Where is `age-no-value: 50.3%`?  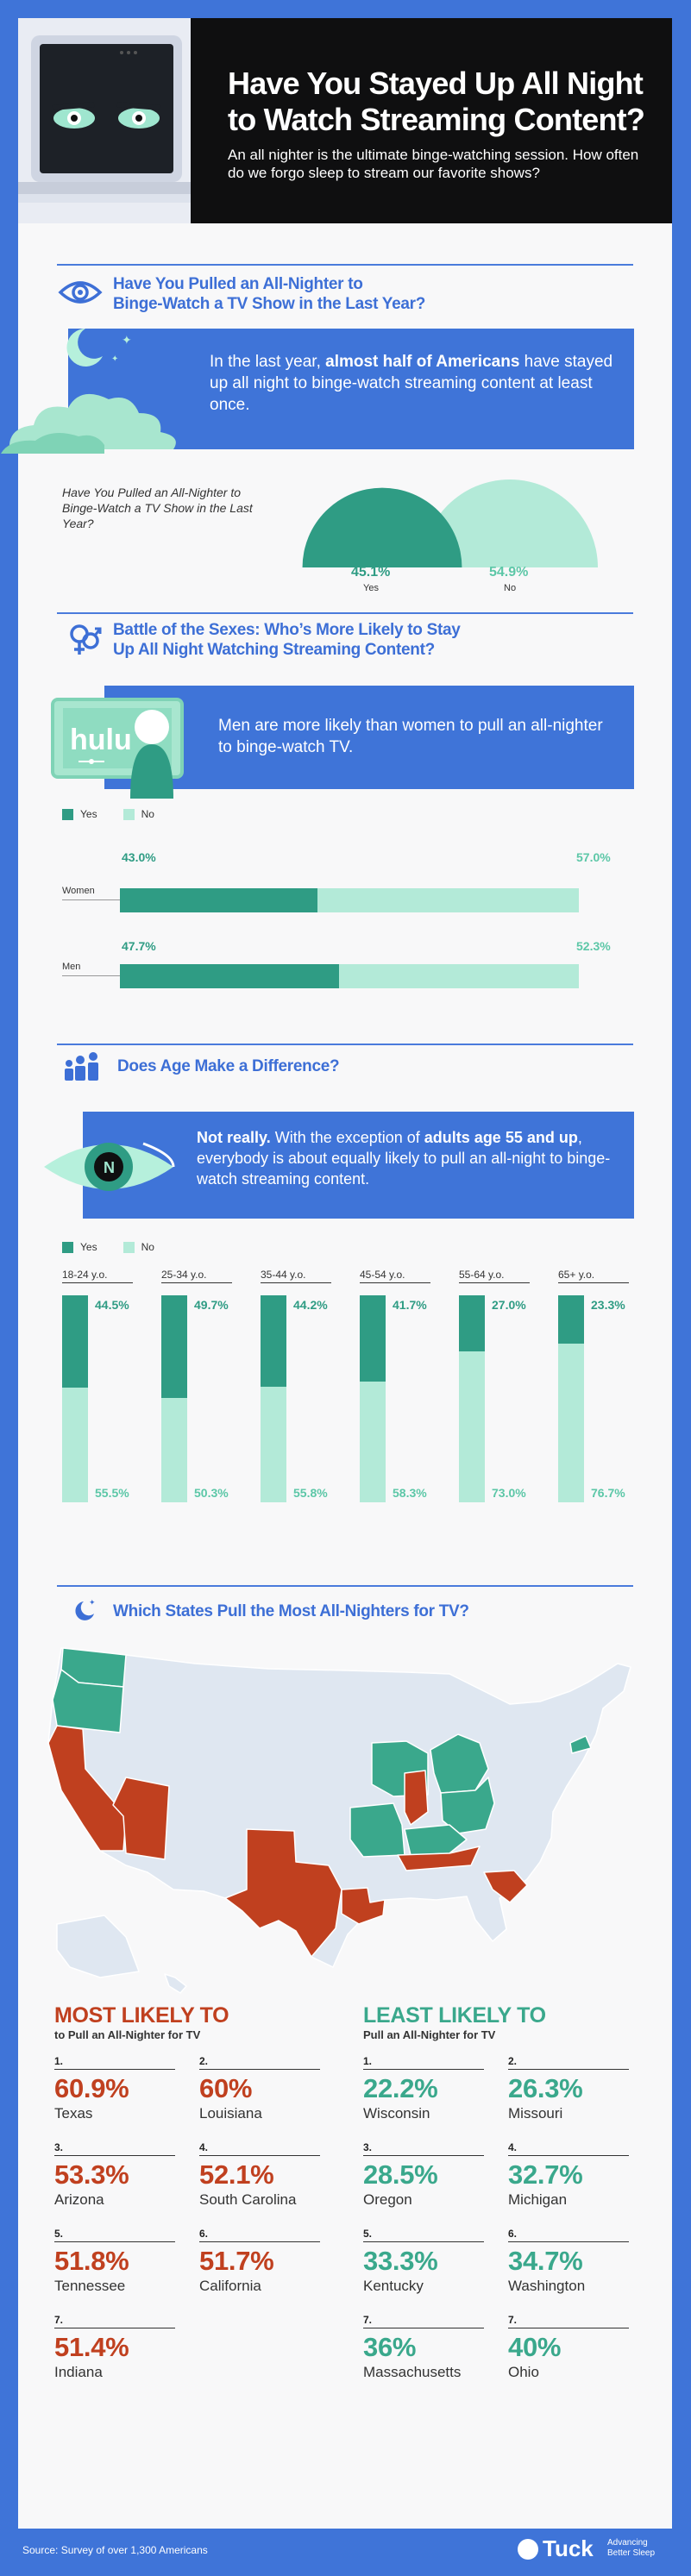 age-no-value: 50.3% is located at coordinates (211, 1493).